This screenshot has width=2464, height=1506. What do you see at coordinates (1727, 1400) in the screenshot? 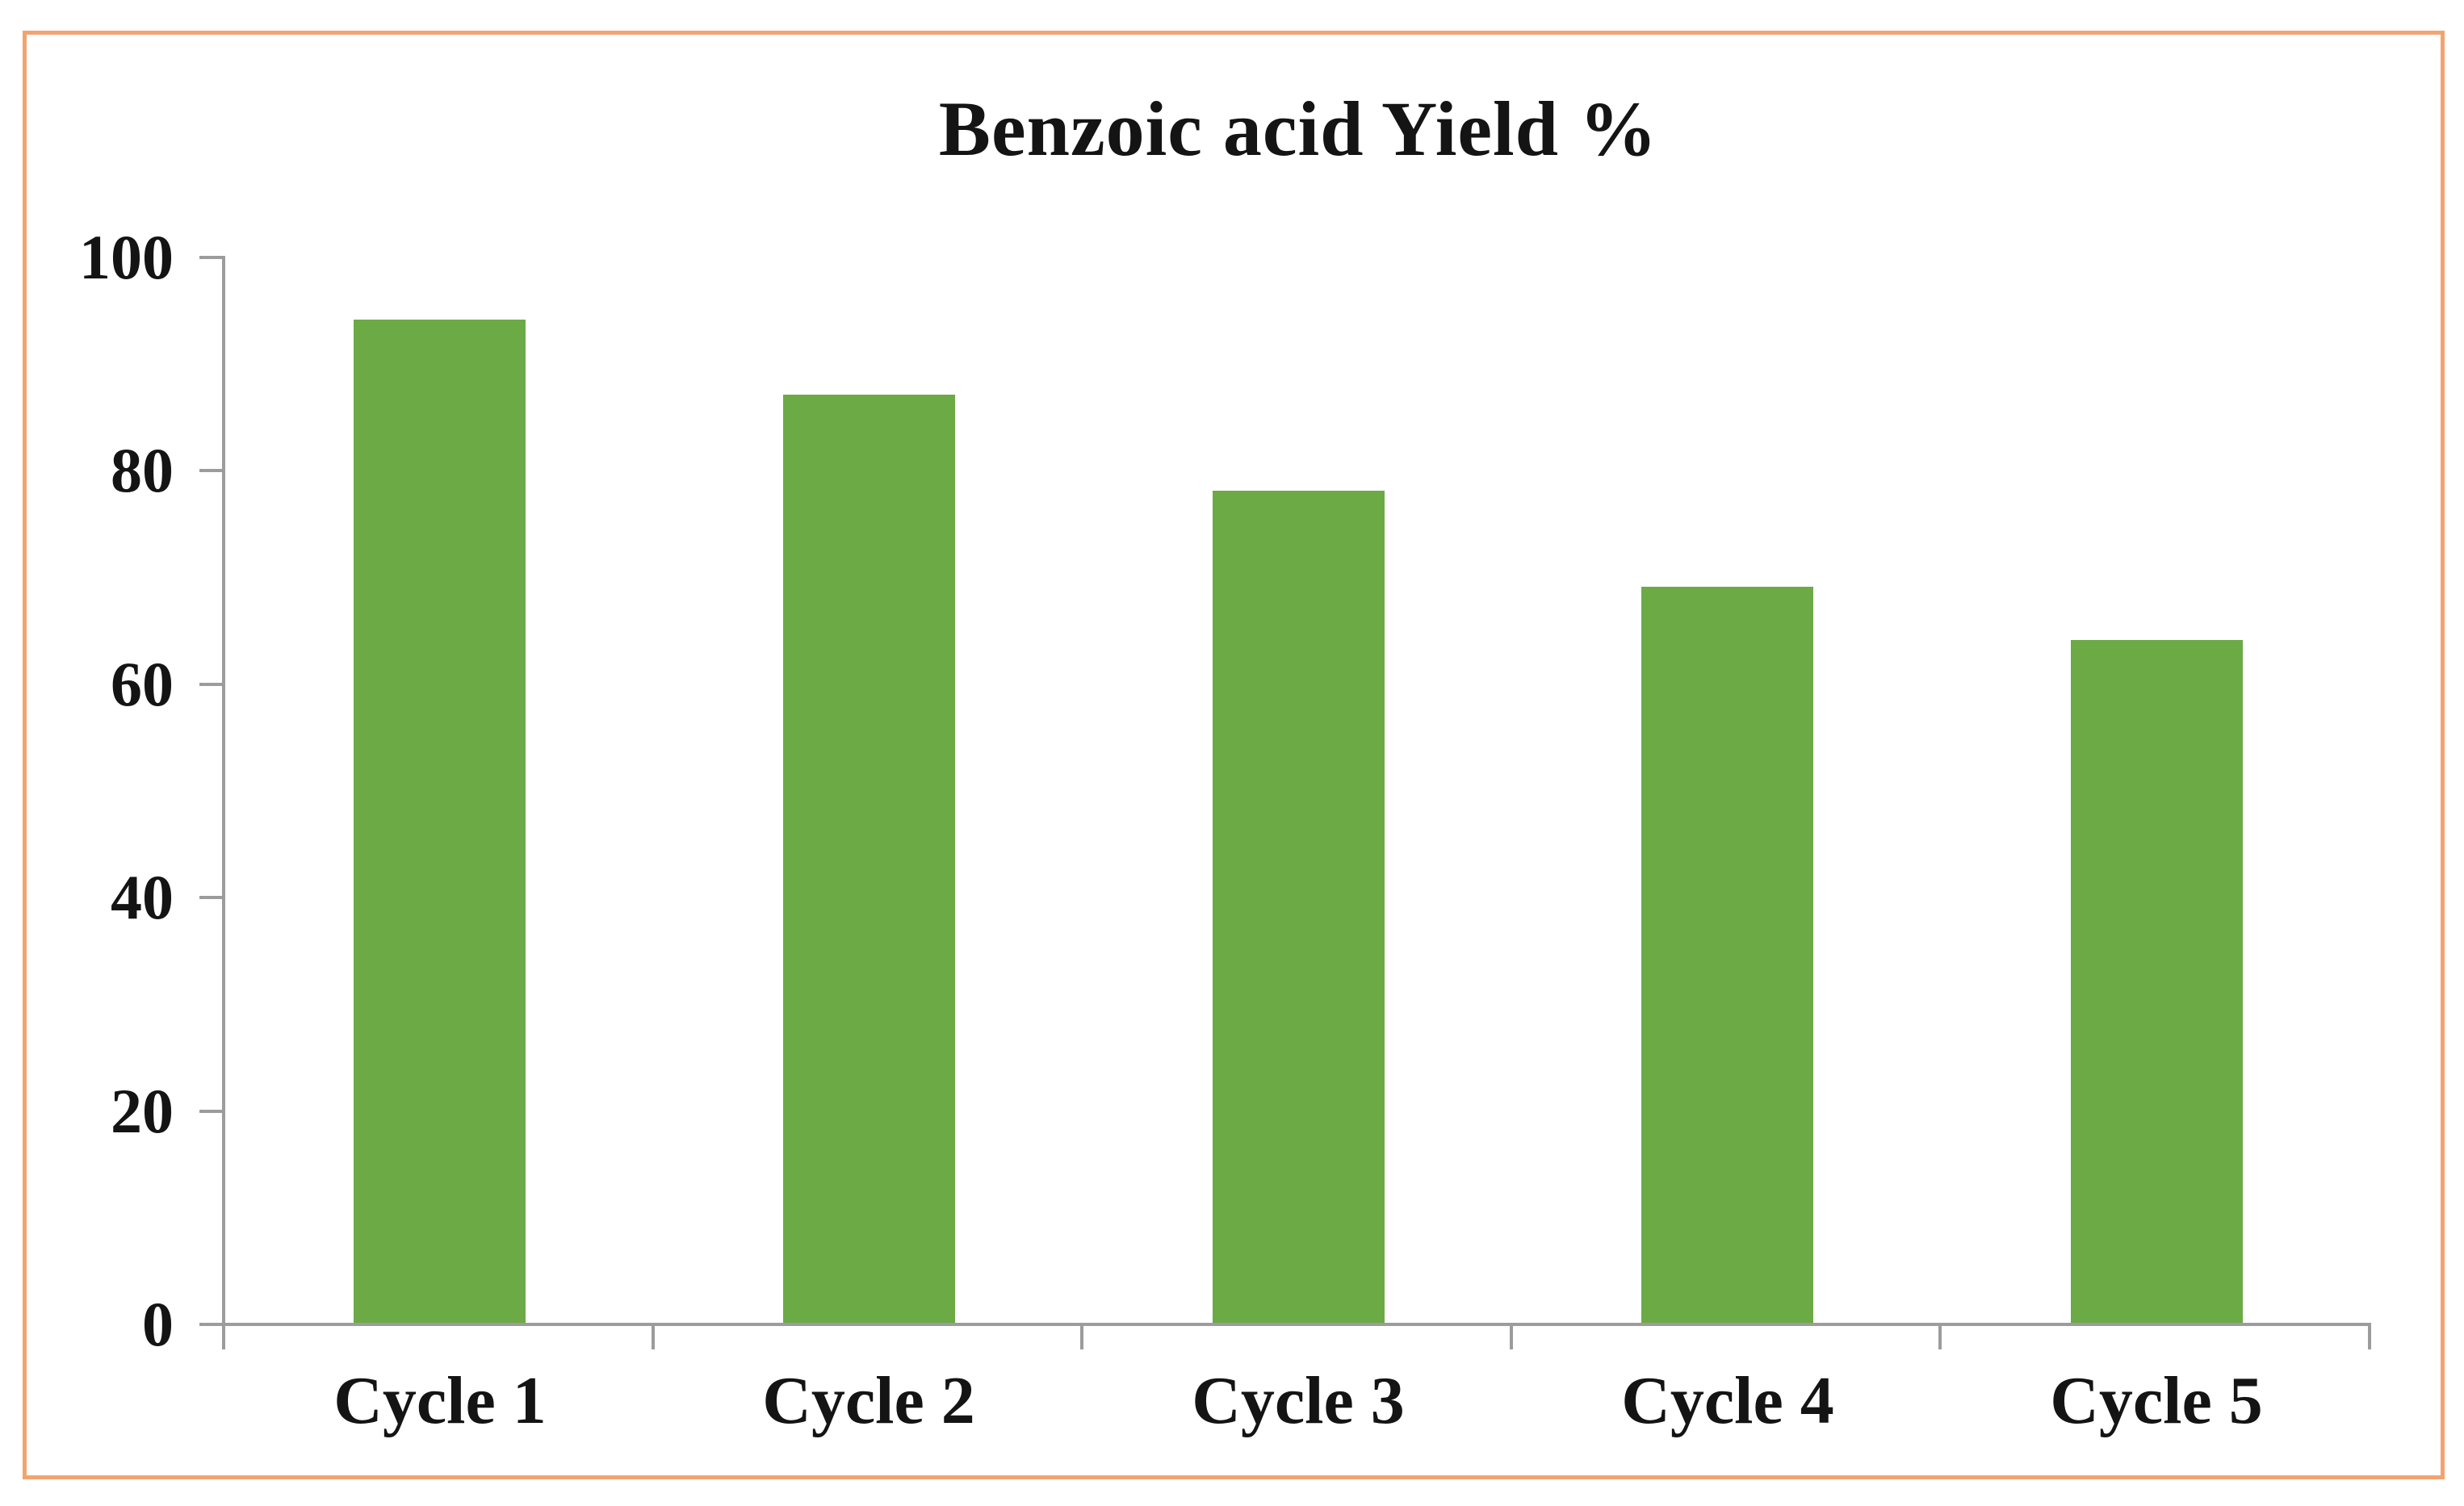
I see `x-axis-category-label: Cycle 4` at bounding box center [1727, 1400].